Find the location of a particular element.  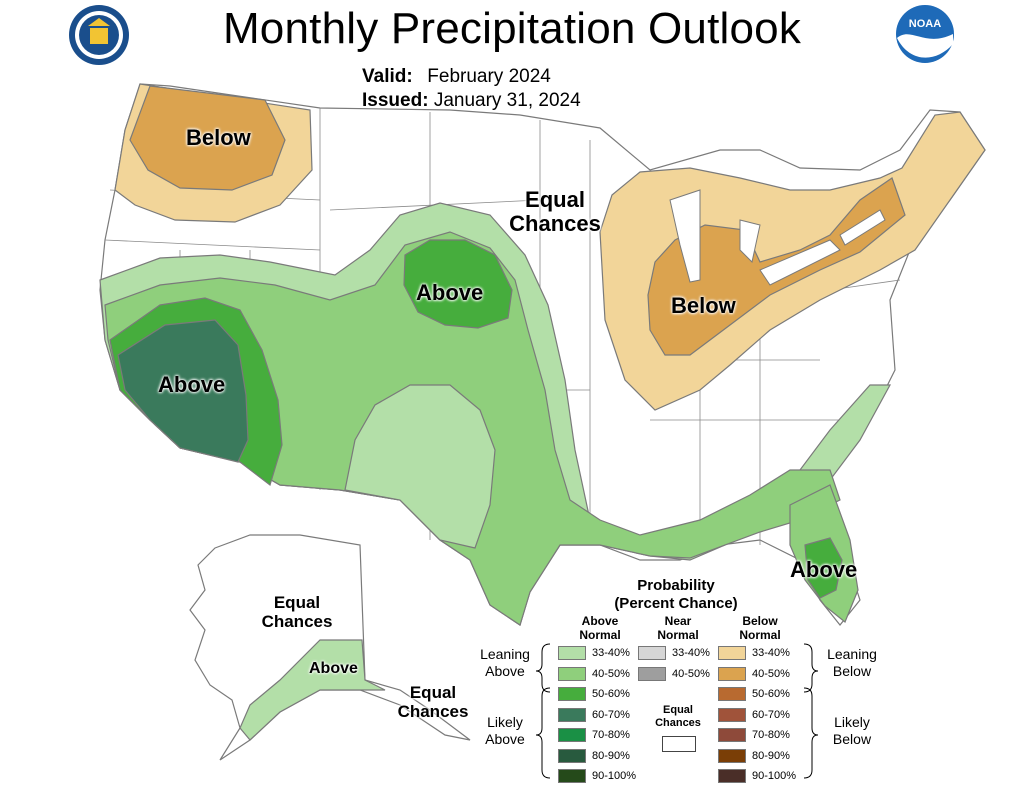

legend-below-row: 40-50% is located at coordinates (754, 673).